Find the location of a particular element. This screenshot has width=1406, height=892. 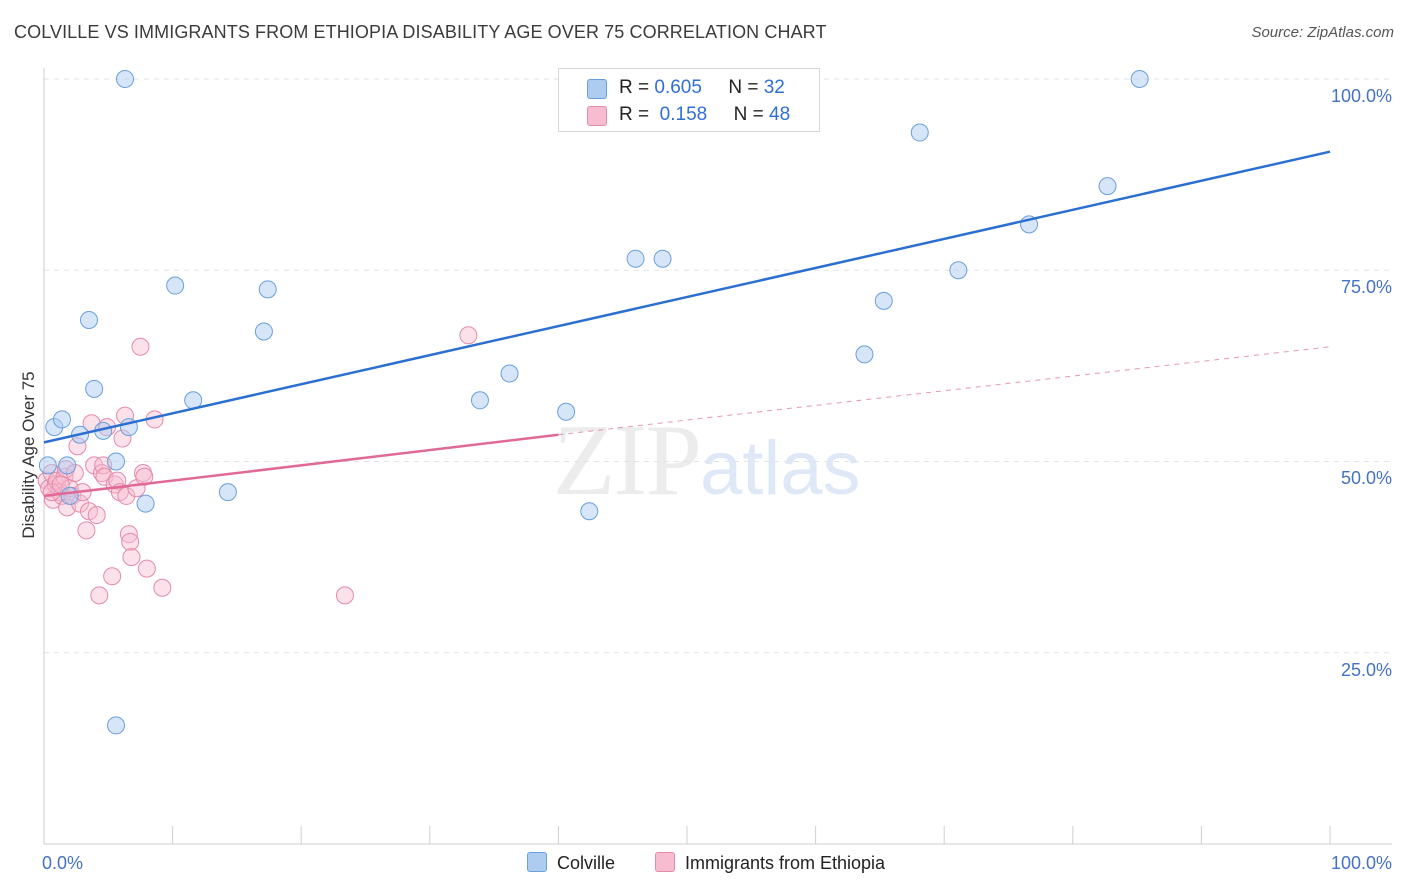

legend-n-value: 48 is located at coordinates (780, 114).